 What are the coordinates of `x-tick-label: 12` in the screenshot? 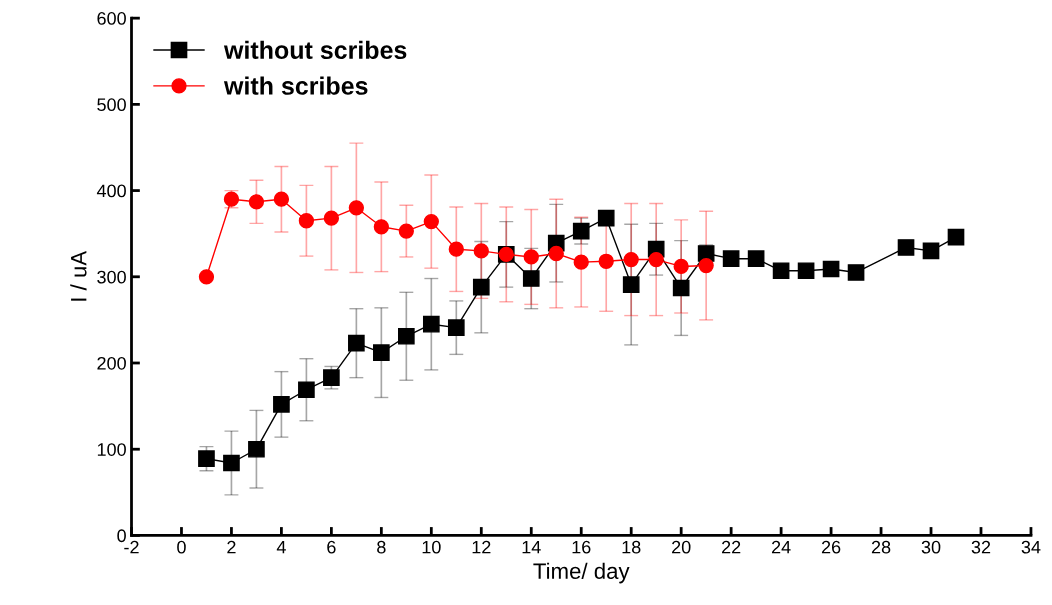 It's located at (481, 547).